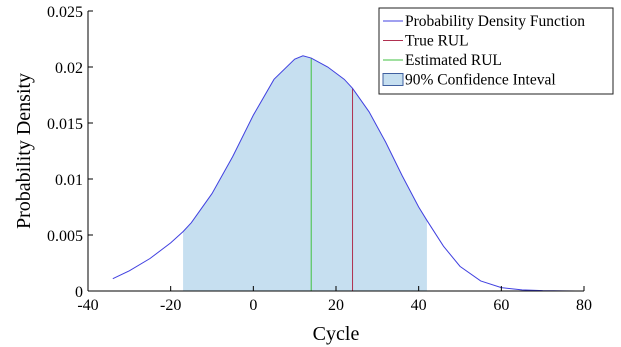 The width and height of the screenshot is (621, 347). I want to click on legend-item: Probability Density Function, so click(484, 21).